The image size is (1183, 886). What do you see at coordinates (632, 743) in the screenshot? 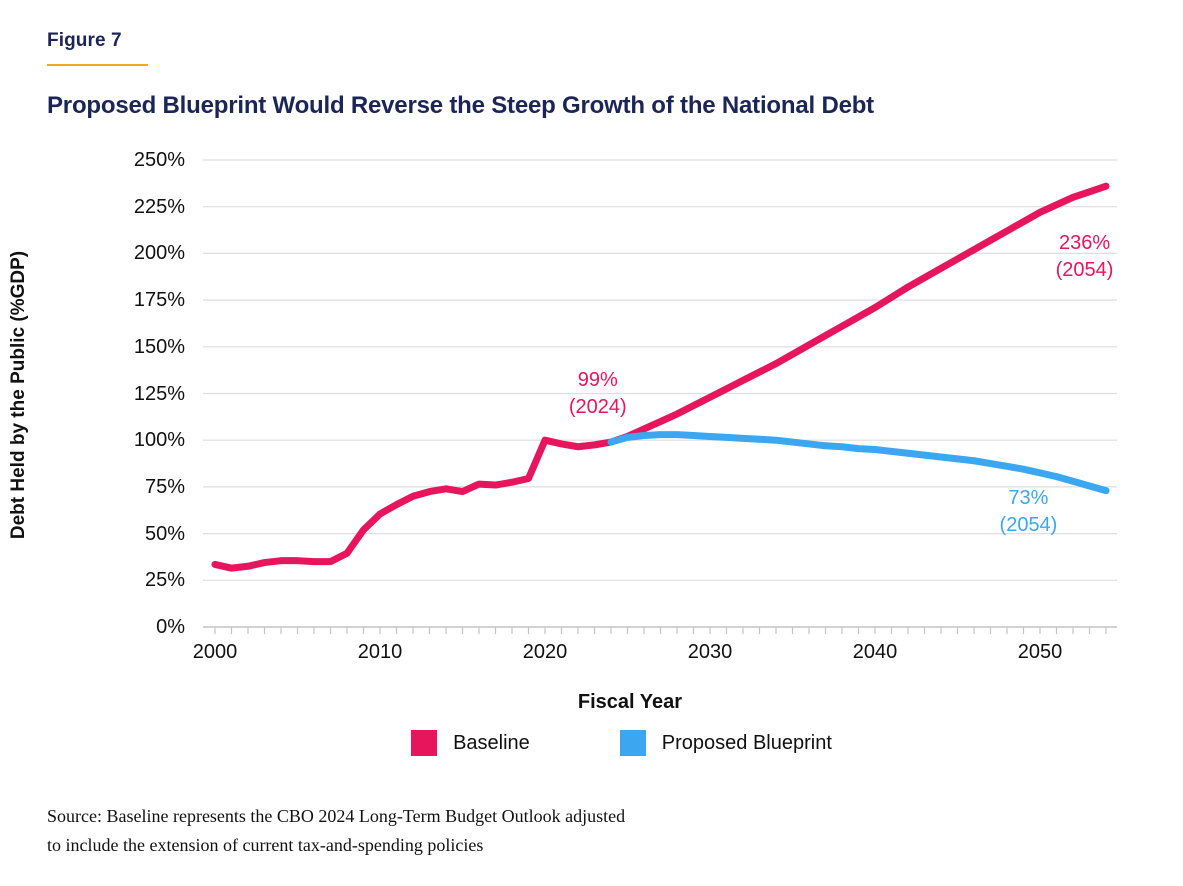
I see `proposed-blueprint-swatch-icon` at bounding box center [632, 743].